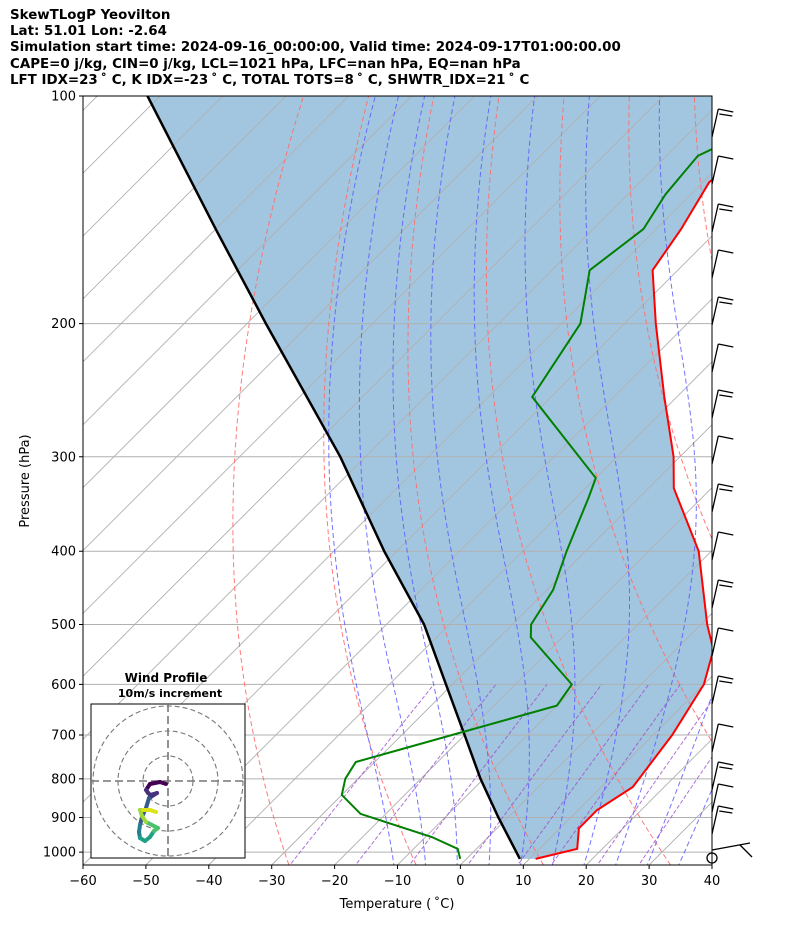 Image resolution: width=794 pixels, height=937 pixels. I want to click on hodograph: Wind Profile 10m/s increment, so click(168, 765).